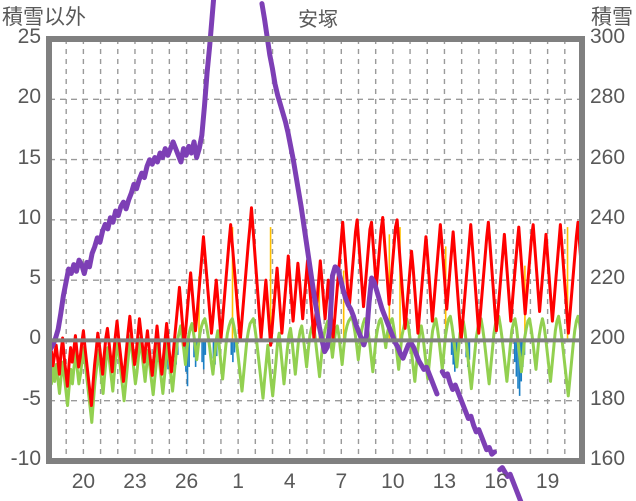  Describe the element at coordinates (608, 338) in the screenshot. I see `y-right-tick-5: 200` at that location.